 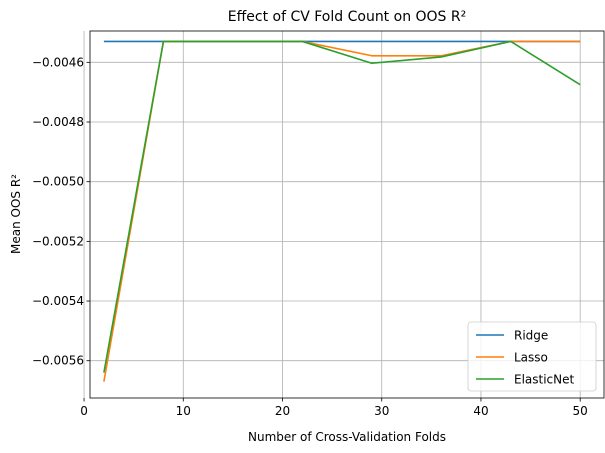 What do you see at coordinates (58, 361) in the screenshot?
I see `y-tick-label: −0.0056` at bounding box center [58, 361].